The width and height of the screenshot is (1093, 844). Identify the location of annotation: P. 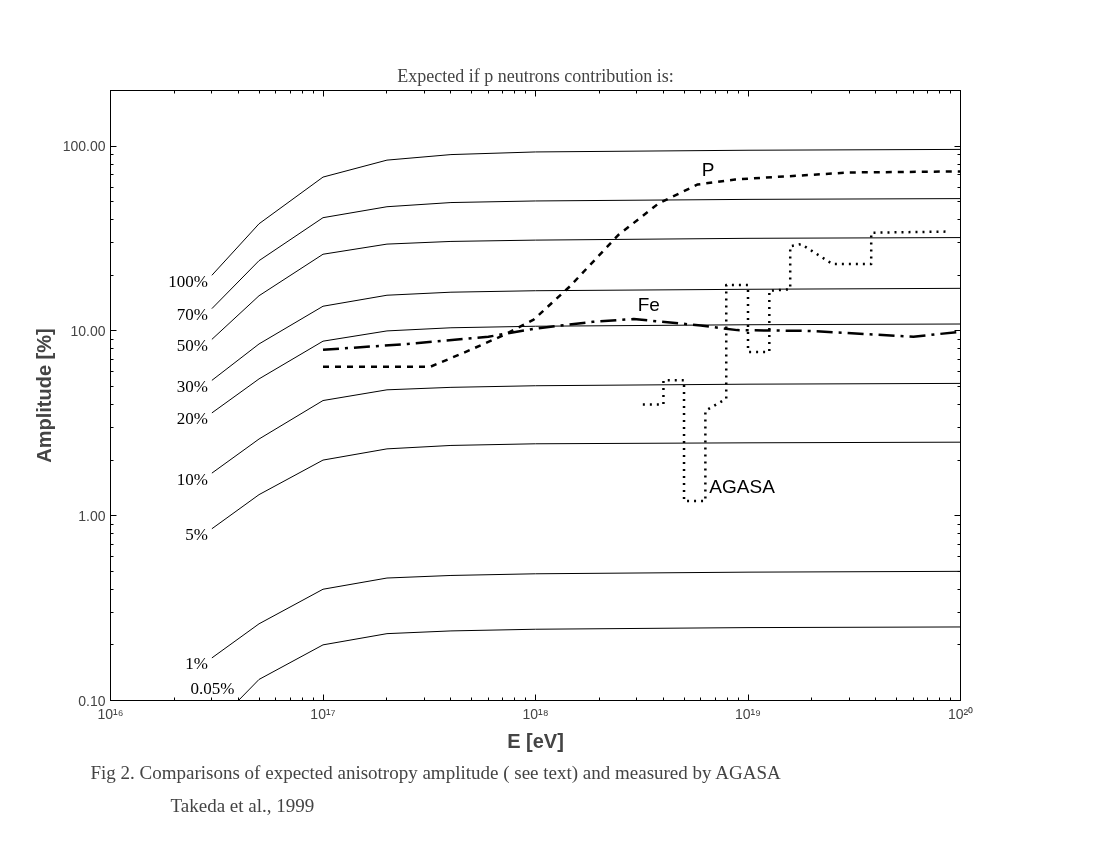
(708, 170).